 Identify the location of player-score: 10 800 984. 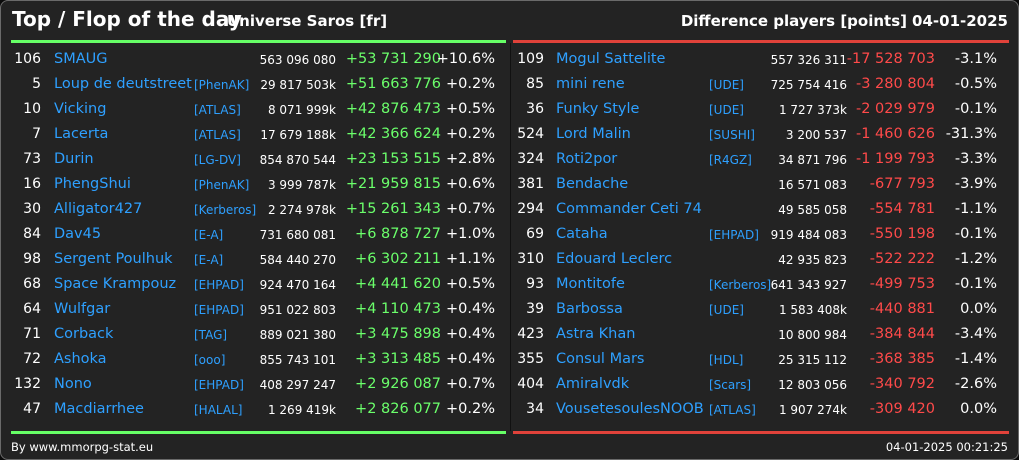
(812, 335).